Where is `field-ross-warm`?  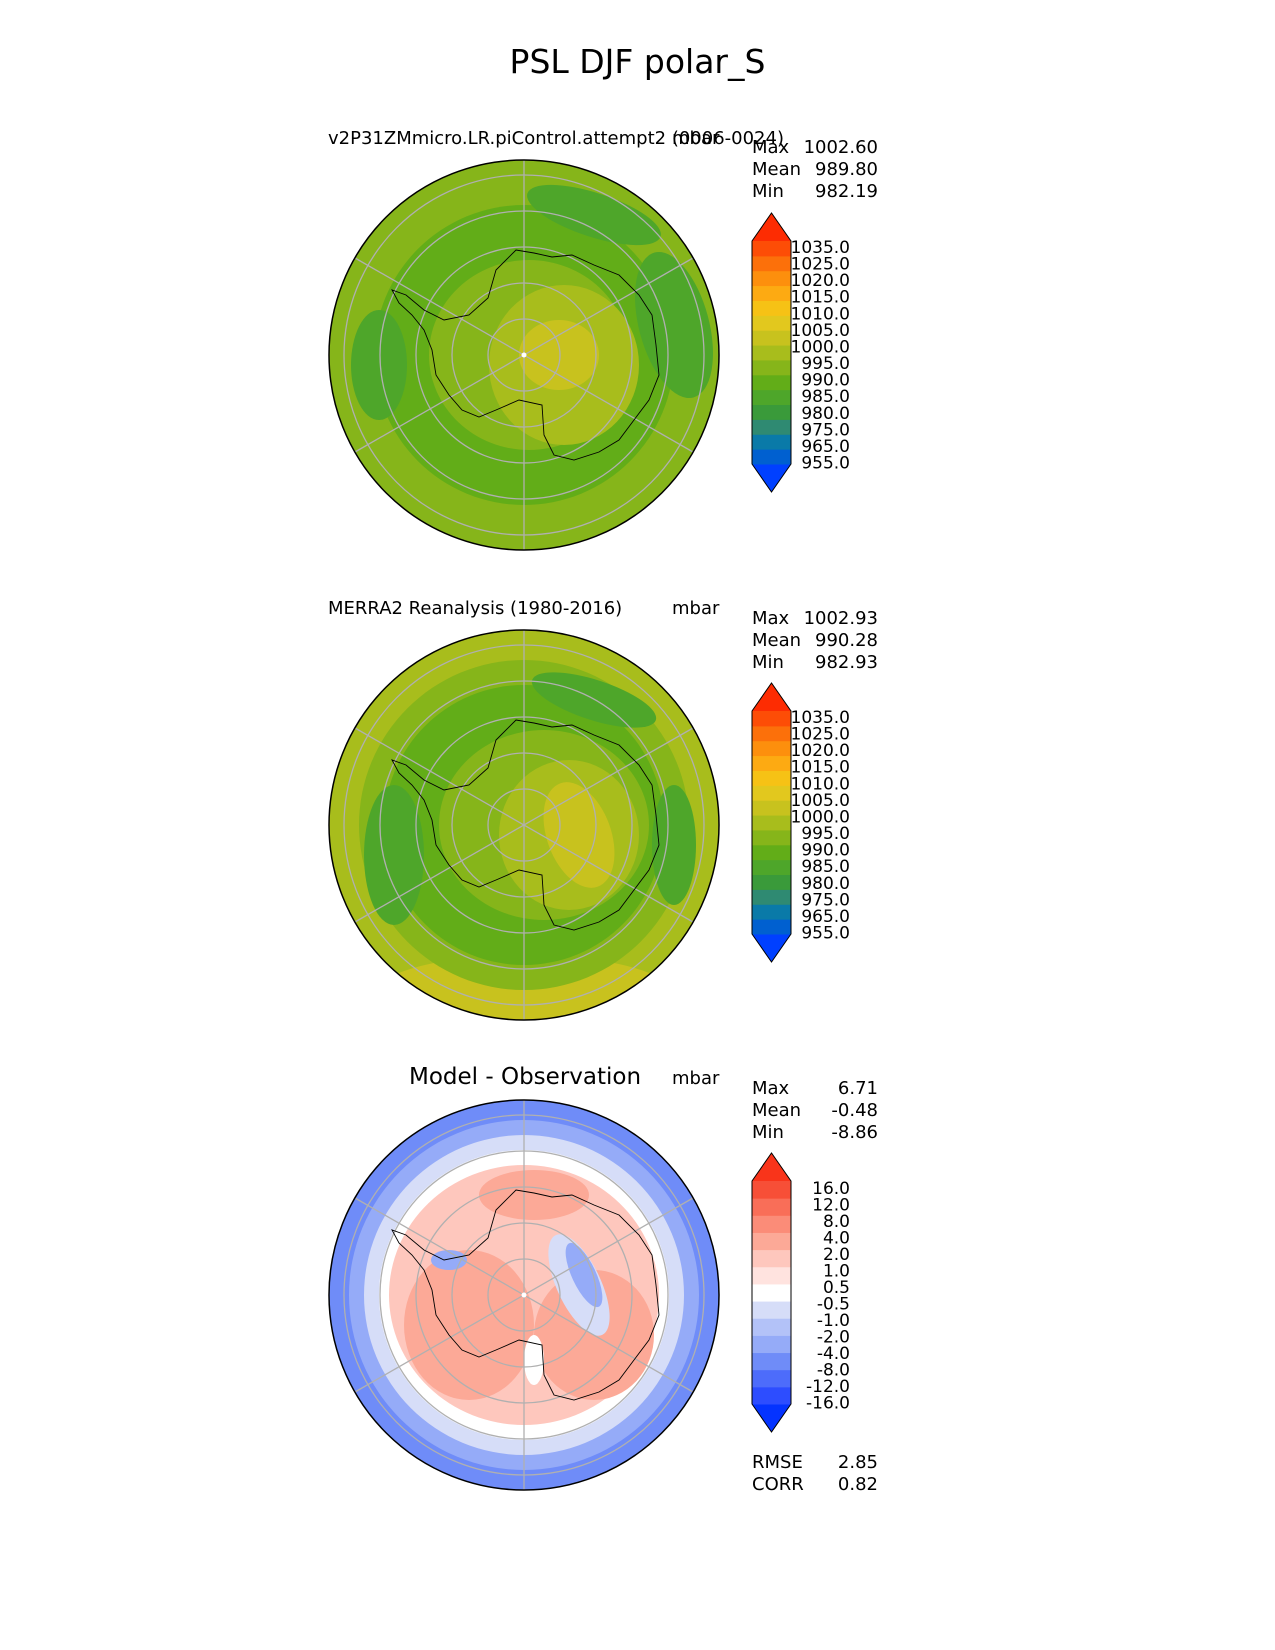
field-ross-warm is located at coordinates (469, 1325).